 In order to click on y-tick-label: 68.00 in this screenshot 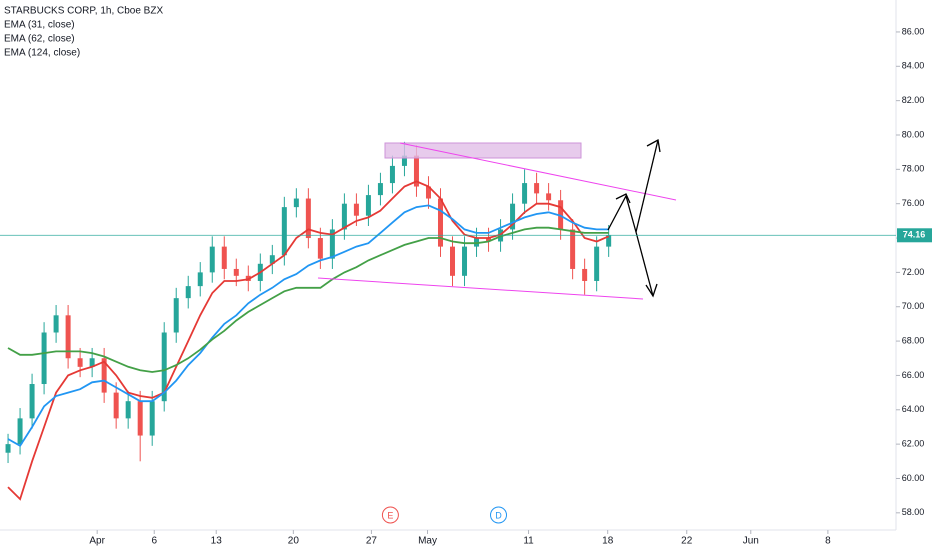, I will do `click(913, 340)`.